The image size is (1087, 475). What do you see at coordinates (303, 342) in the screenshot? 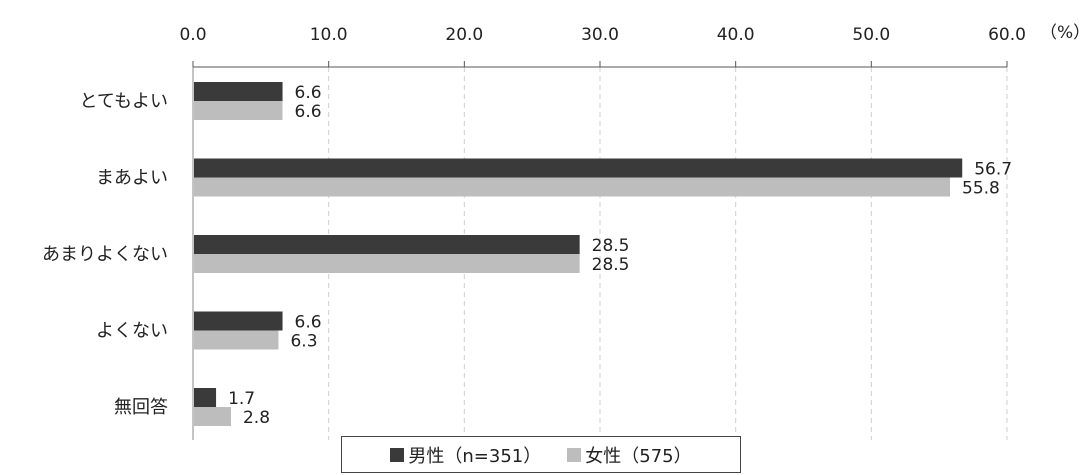
I see `data-label: 6.3` at bounding box center [303, 342].